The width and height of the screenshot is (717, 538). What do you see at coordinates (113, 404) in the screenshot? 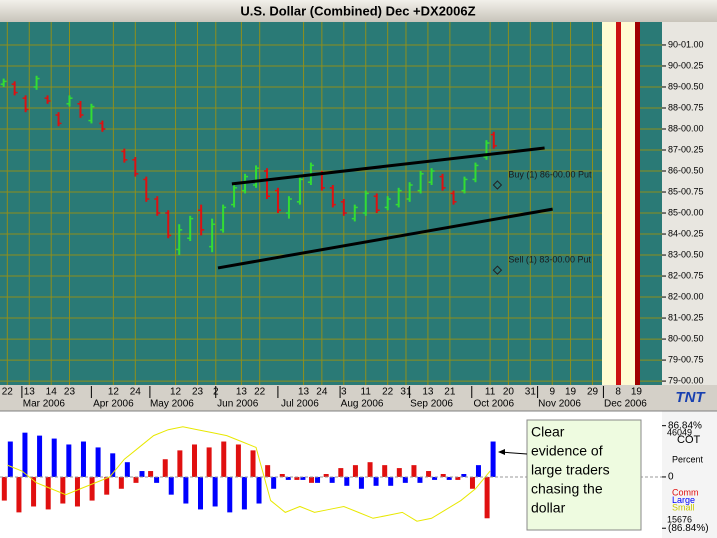
I see `month-label: Apr 2006` at bounding box center [113, 404].